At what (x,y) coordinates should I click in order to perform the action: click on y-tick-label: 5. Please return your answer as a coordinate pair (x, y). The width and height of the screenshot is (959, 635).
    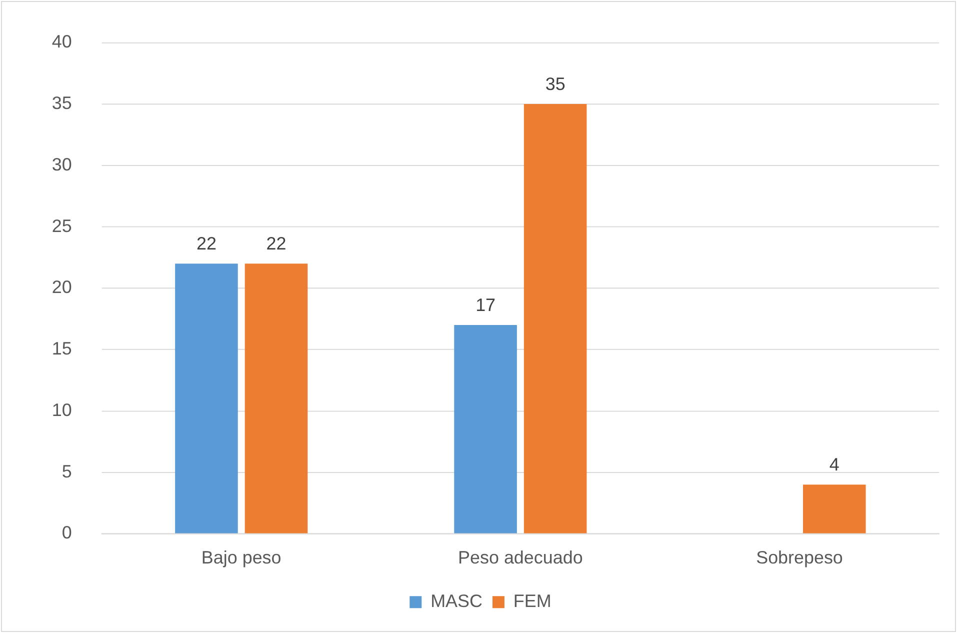
    Looking at the image, I should click on (67, 471).